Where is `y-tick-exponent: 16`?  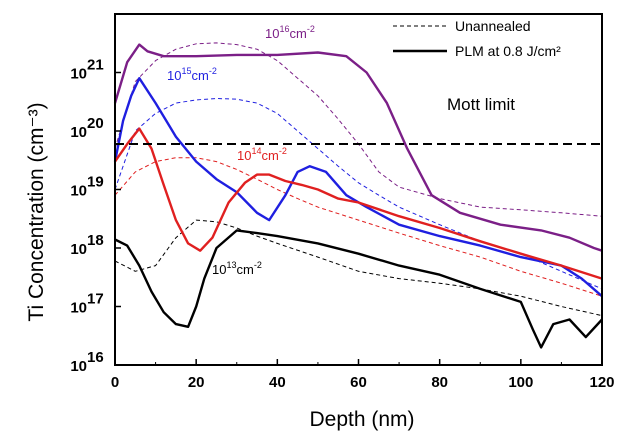 y-tick-exponent: 16 is located at coordinates (95, 357).